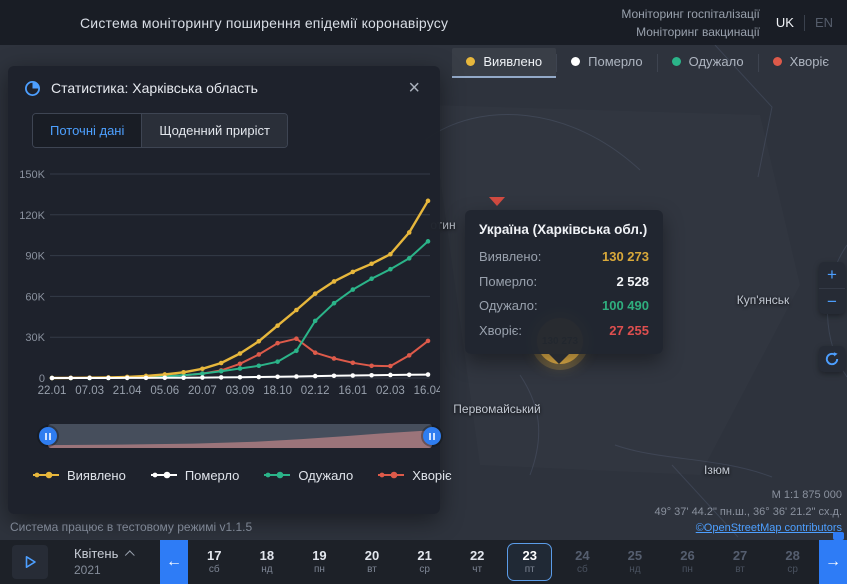 Image resolution: width=847 pixels, height=584 pixels. Describe the element at coordinates (432, 436) in the screenshot. I see `slider-handle-right` at that location.